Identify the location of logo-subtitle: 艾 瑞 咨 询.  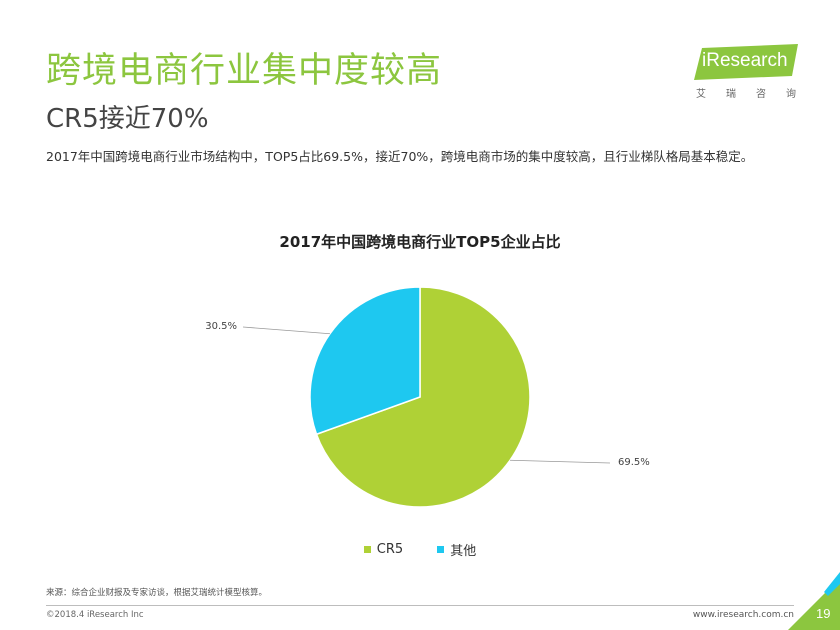
(746, 92).